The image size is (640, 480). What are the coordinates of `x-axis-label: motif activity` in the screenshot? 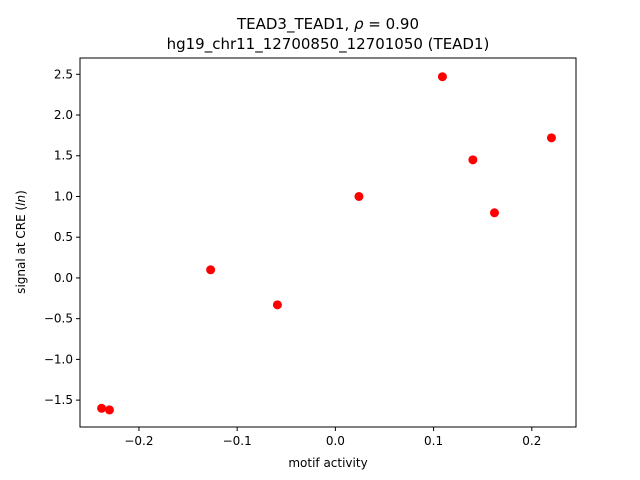 It's located at (327, 463).